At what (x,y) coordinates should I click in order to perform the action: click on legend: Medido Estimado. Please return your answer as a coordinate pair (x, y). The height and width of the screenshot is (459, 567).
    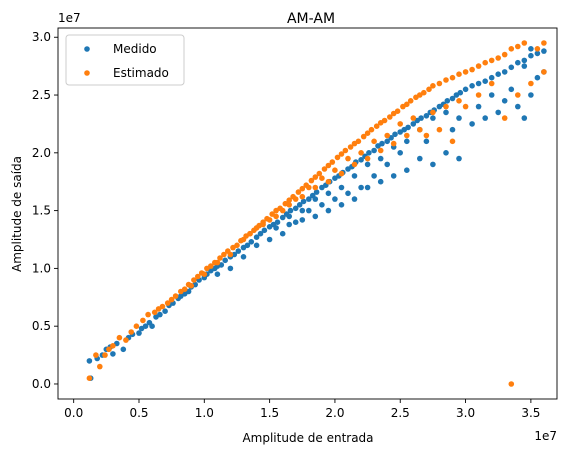
    Looking at the image, I should click on (125, 60).